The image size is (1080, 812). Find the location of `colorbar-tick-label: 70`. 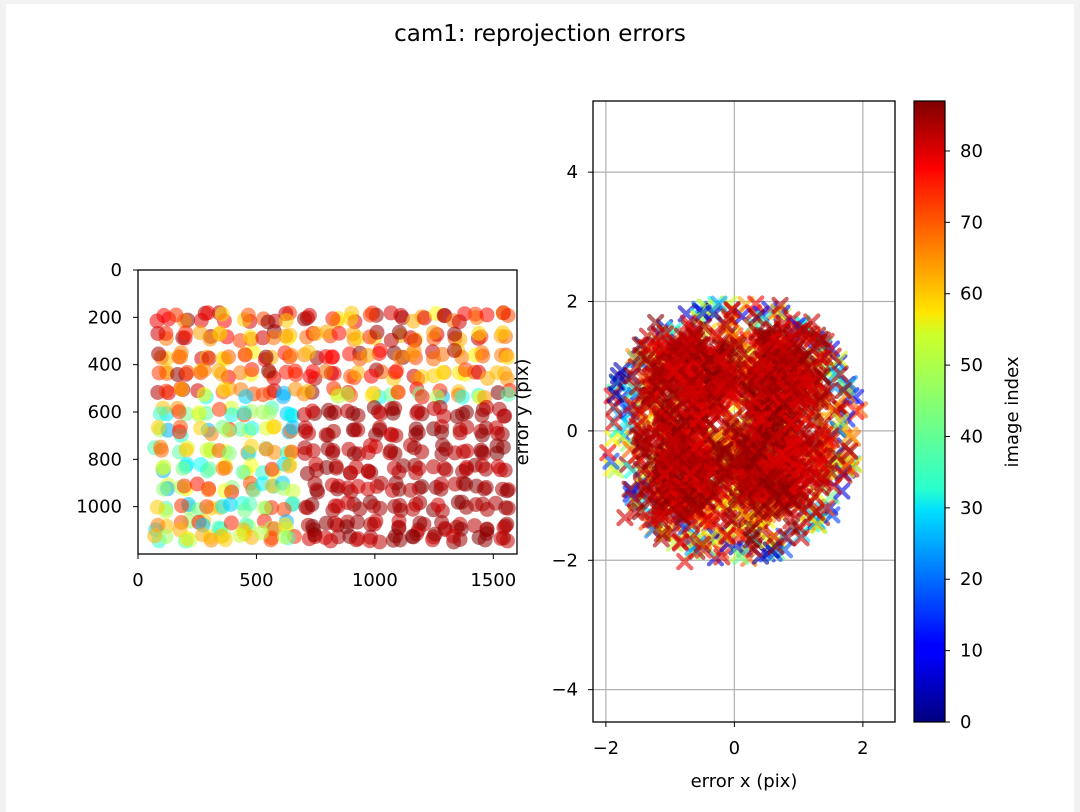

colorbar-tick-label: 70 is located at coordinates (971, 222).